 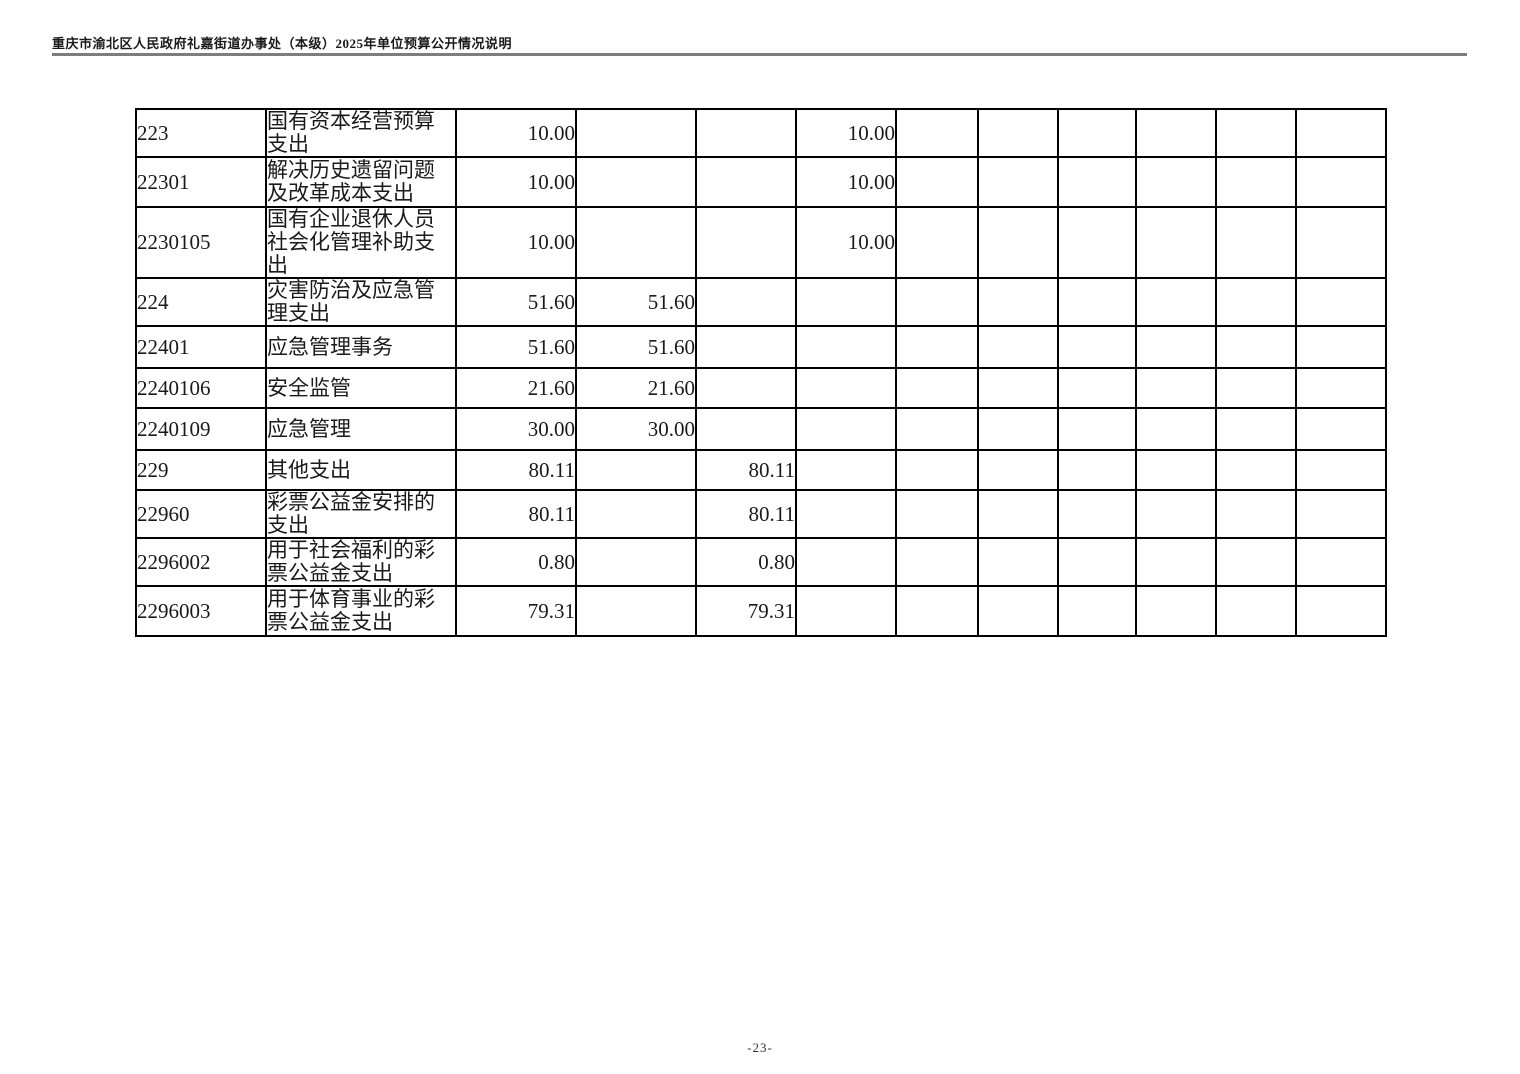 I want to click on table-row: 2296002 用于社会福利的彩票公益金支出 0.80 0.80, so click(x=761, y=562).